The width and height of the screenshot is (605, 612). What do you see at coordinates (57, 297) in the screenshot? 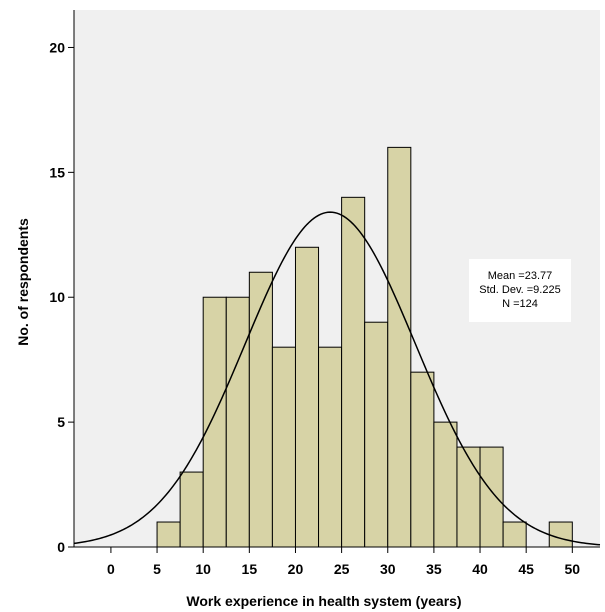
I see `y-tick-label-10: 10` at bounding box center [57, 297].